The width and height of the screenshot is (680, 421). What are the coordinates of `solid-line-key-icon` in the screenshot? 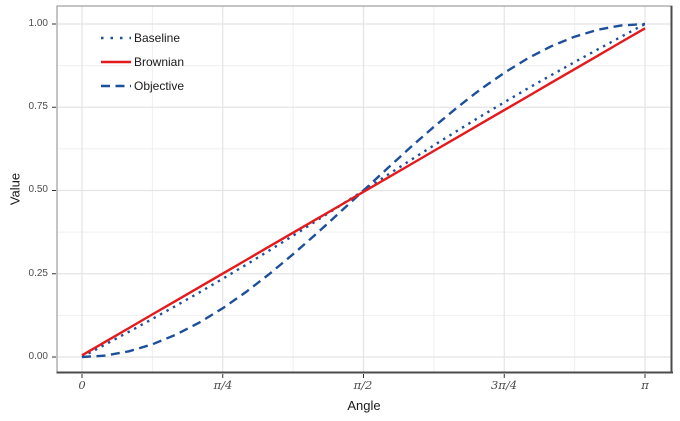 It's located at (116, 62).